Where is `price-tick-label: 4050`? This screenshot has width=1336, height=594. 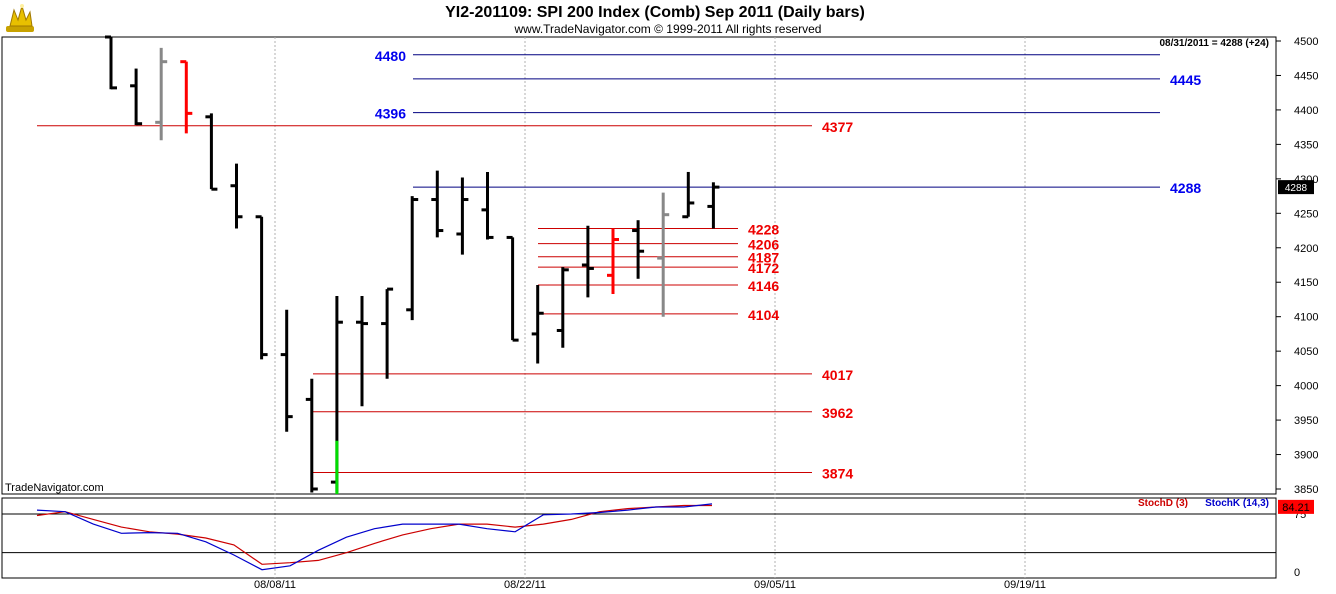
price-tick-label: 4050 is located at coordinates (1306, 352).